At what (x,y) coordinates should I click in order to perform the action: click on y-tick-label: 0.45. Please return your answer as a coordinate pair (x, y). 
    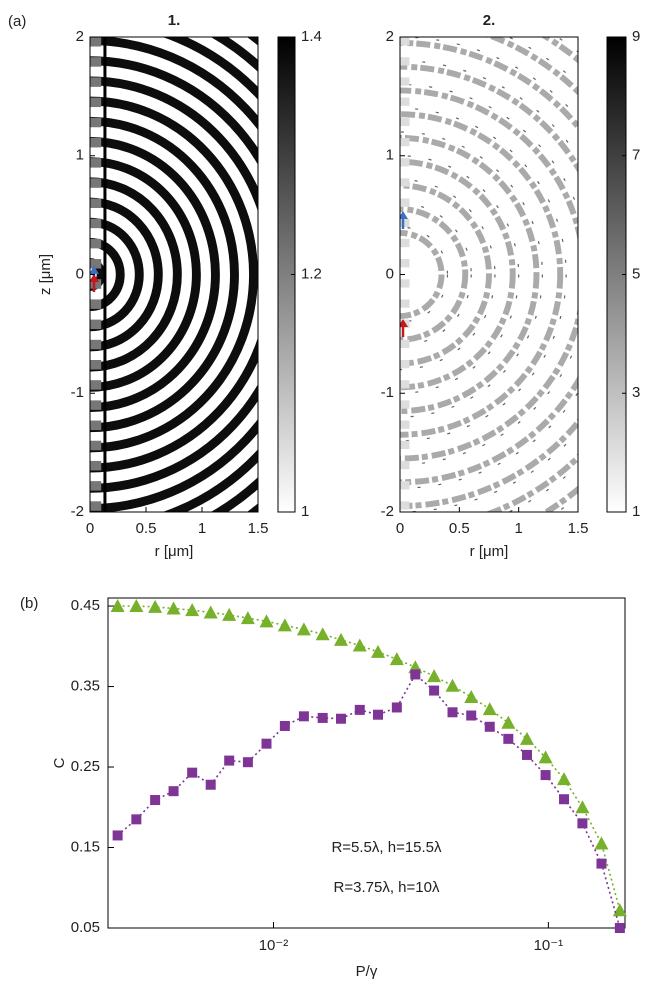
    Looking at the image, I should click on (85, 605).